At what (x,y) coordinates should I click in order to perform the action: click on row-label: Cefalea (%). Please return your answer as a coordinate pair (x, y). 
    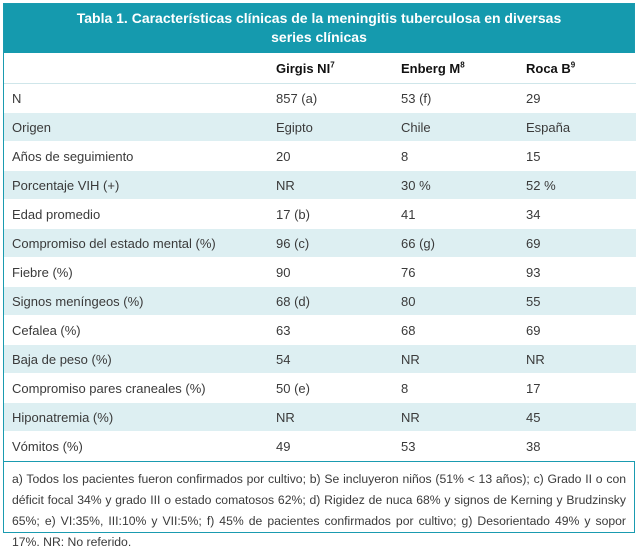
    Looking at the image, I should click on (135, 330).